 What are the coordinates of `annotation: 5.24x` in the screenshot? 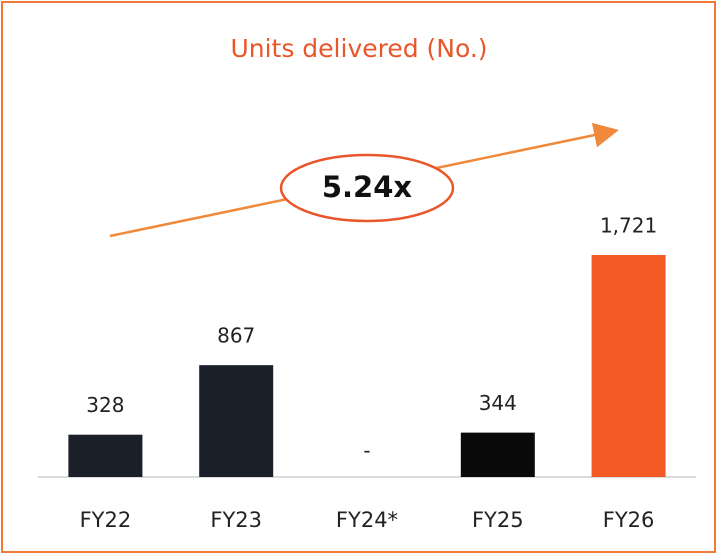 It's located at (367, 187).